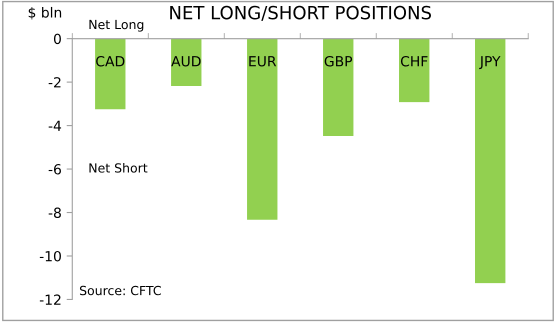  What do you see at coordinates (262, 61) in the screenshot?
I see `x-tick-label: EUR` at bounding box center [262, 61].